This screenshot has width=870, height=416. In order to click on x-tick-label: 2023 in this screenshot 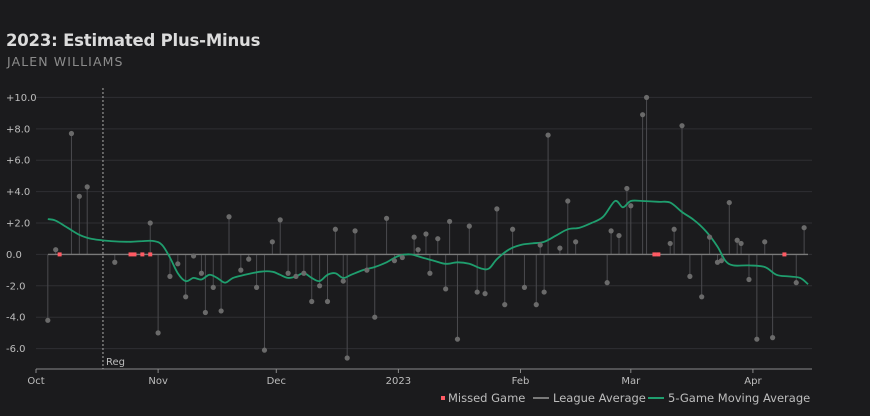, I will do `click(398, 381)`.